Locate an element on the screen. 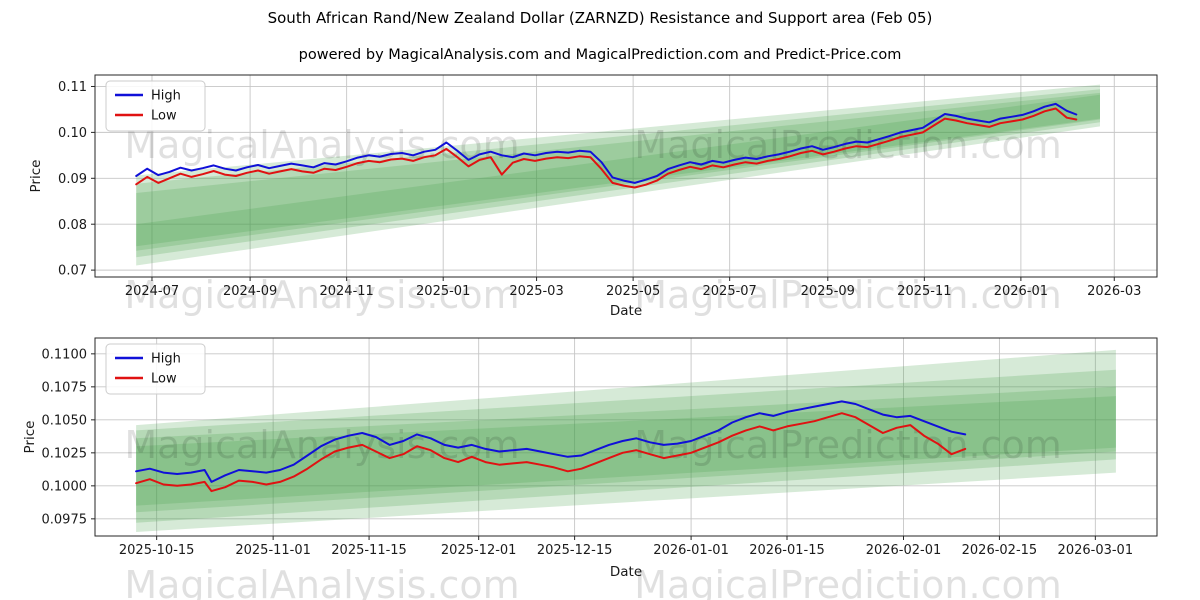 The width and height of the screenshot is (1200, 600). x-tick-label: 2024-07 is located at coordinates (152, 291).